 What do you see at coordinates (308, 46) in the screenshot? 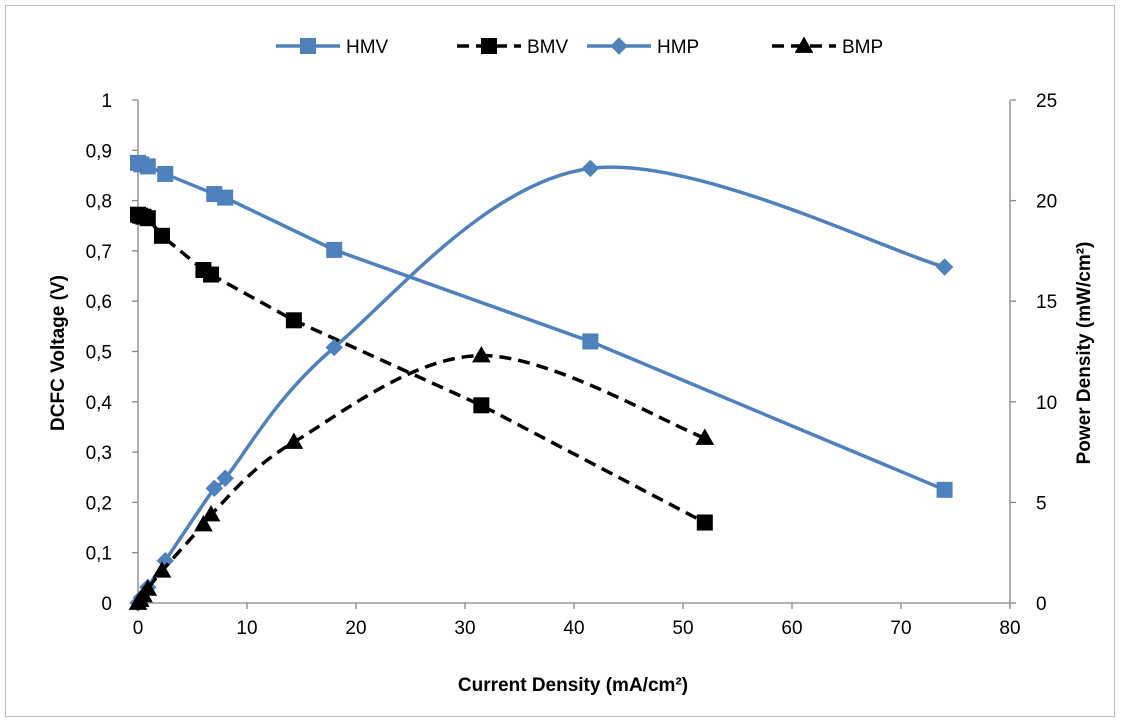
I see `legend-marker-hmv` at bounding box center [308, 46].